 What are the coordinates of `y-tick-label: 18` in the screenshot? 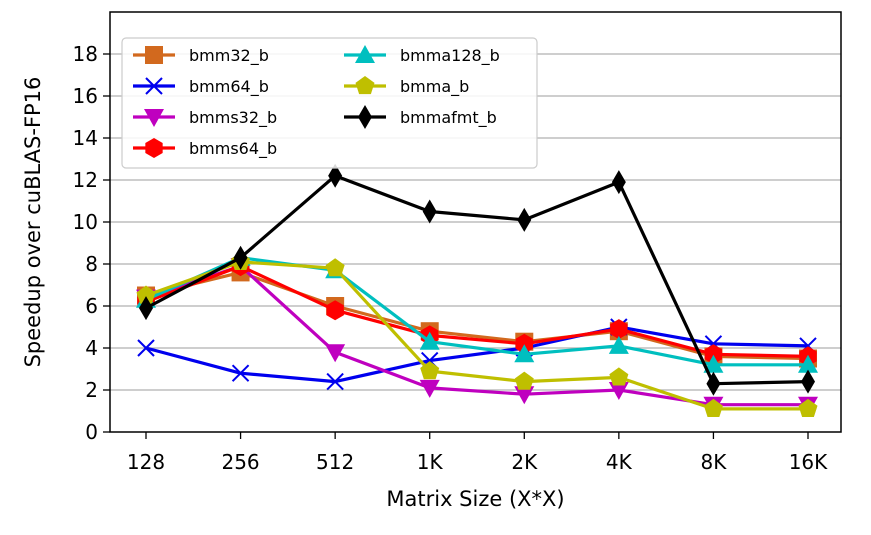 It's located at (85, 54).